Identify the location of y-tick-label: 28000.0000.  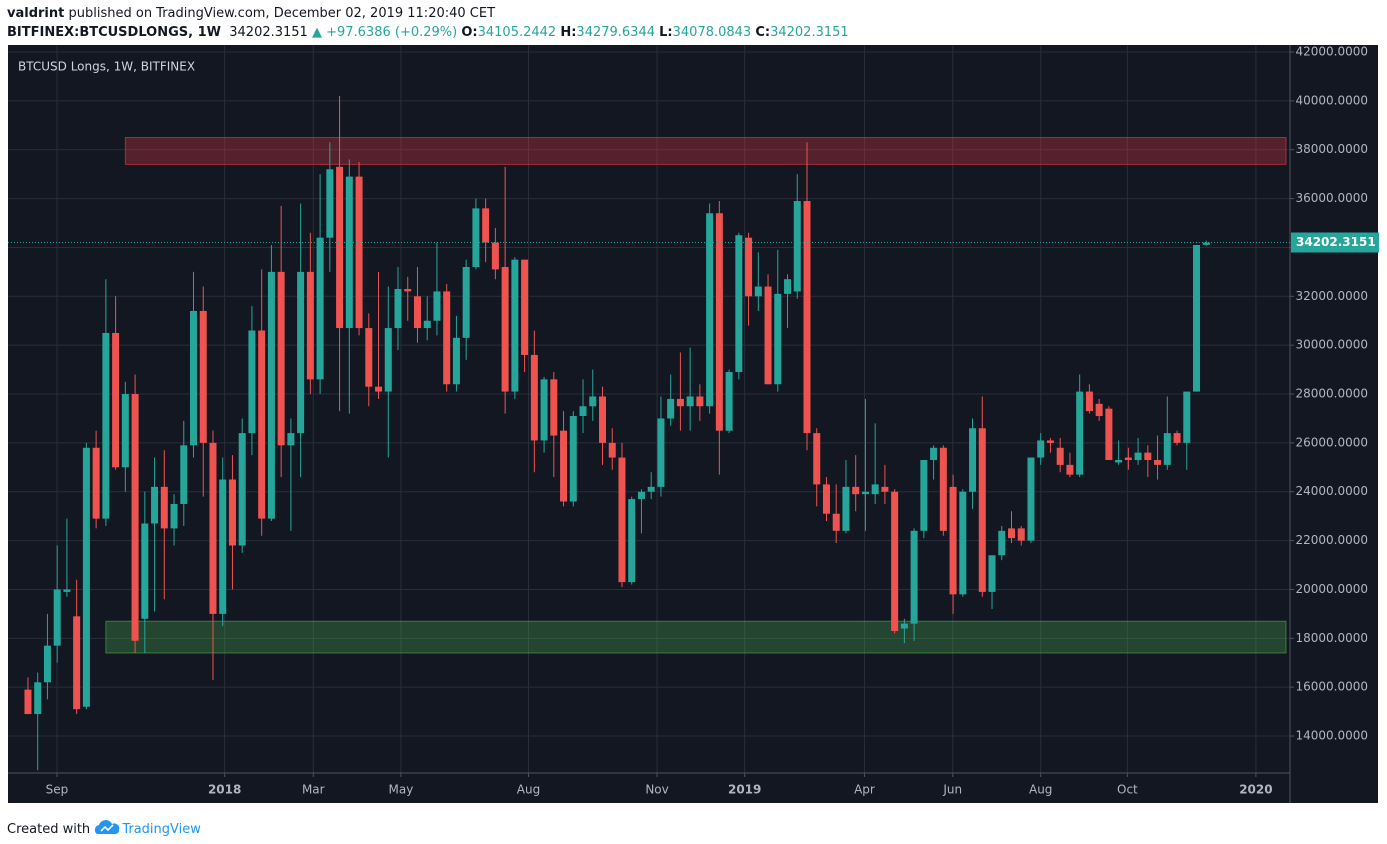
(1331, 394).